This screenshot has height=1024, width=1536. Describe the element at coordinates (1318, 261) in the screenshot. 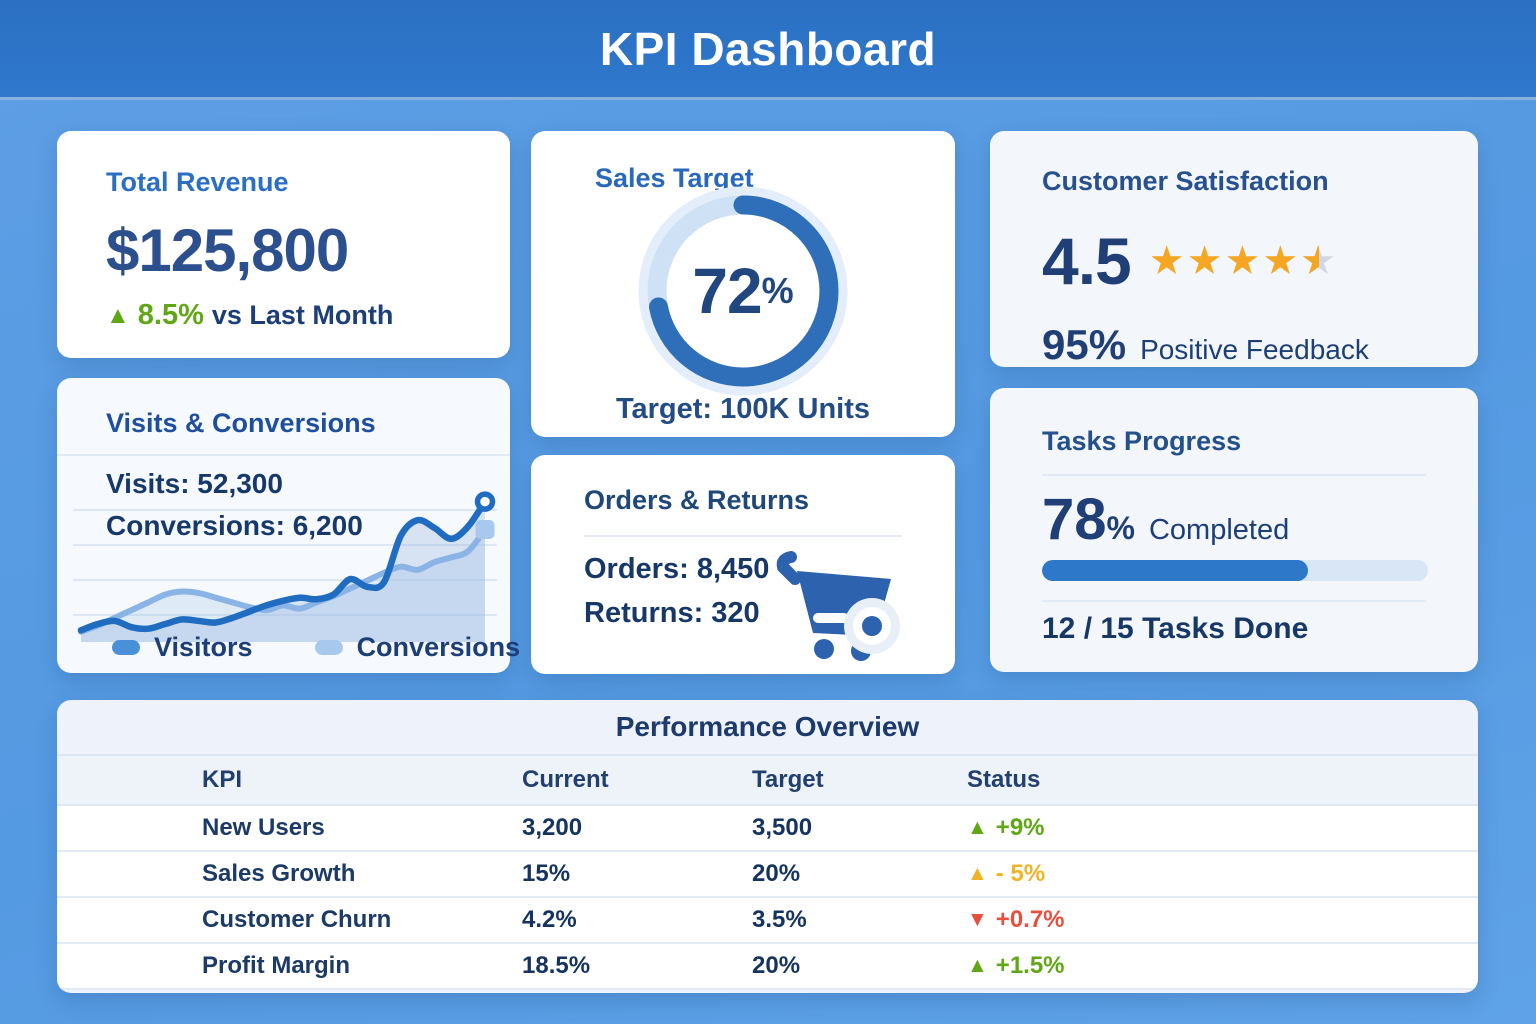

I see `half-star-icon: ★ ★` at that location.